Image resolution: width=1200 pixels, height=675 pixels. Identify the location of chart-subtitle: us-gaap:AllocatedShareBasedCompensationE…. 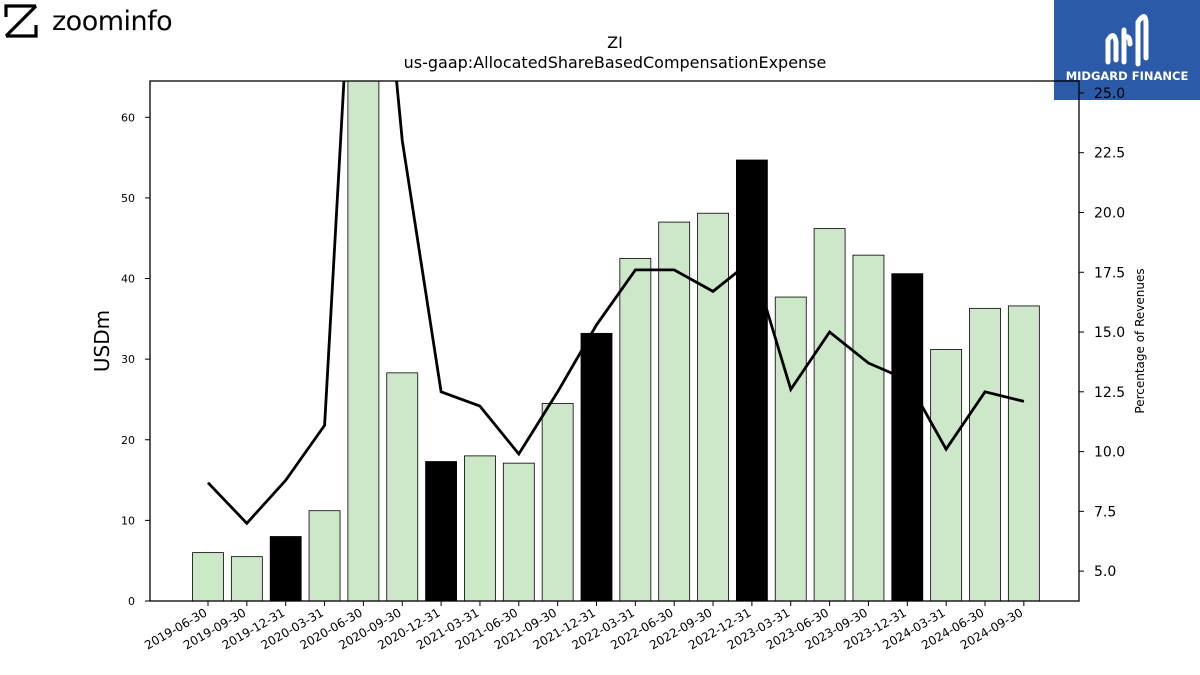
(615, 62).